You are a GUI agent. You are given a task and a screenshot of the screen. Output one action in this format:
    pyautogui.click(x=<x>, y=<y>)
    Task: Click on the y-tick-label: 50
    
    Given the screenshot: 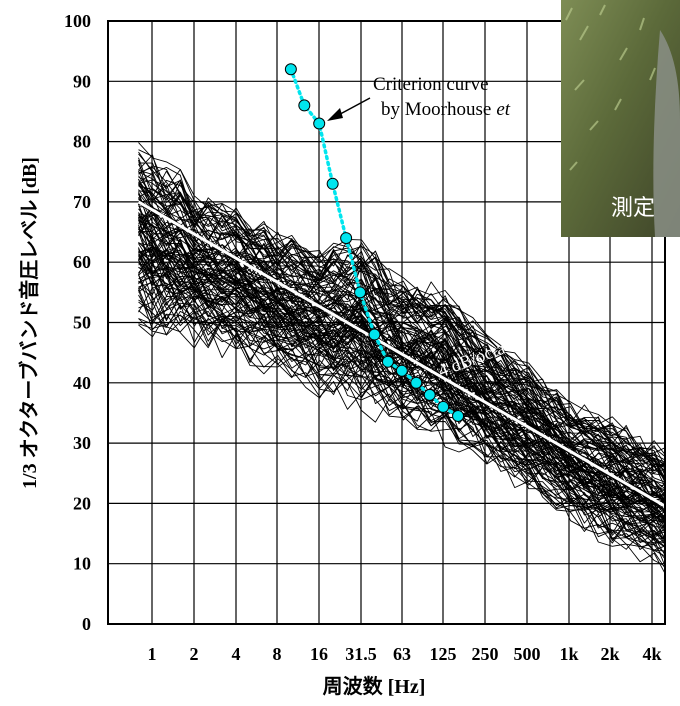 What is the action you would take?
    pyautogui.click(x=82, y=323)
    